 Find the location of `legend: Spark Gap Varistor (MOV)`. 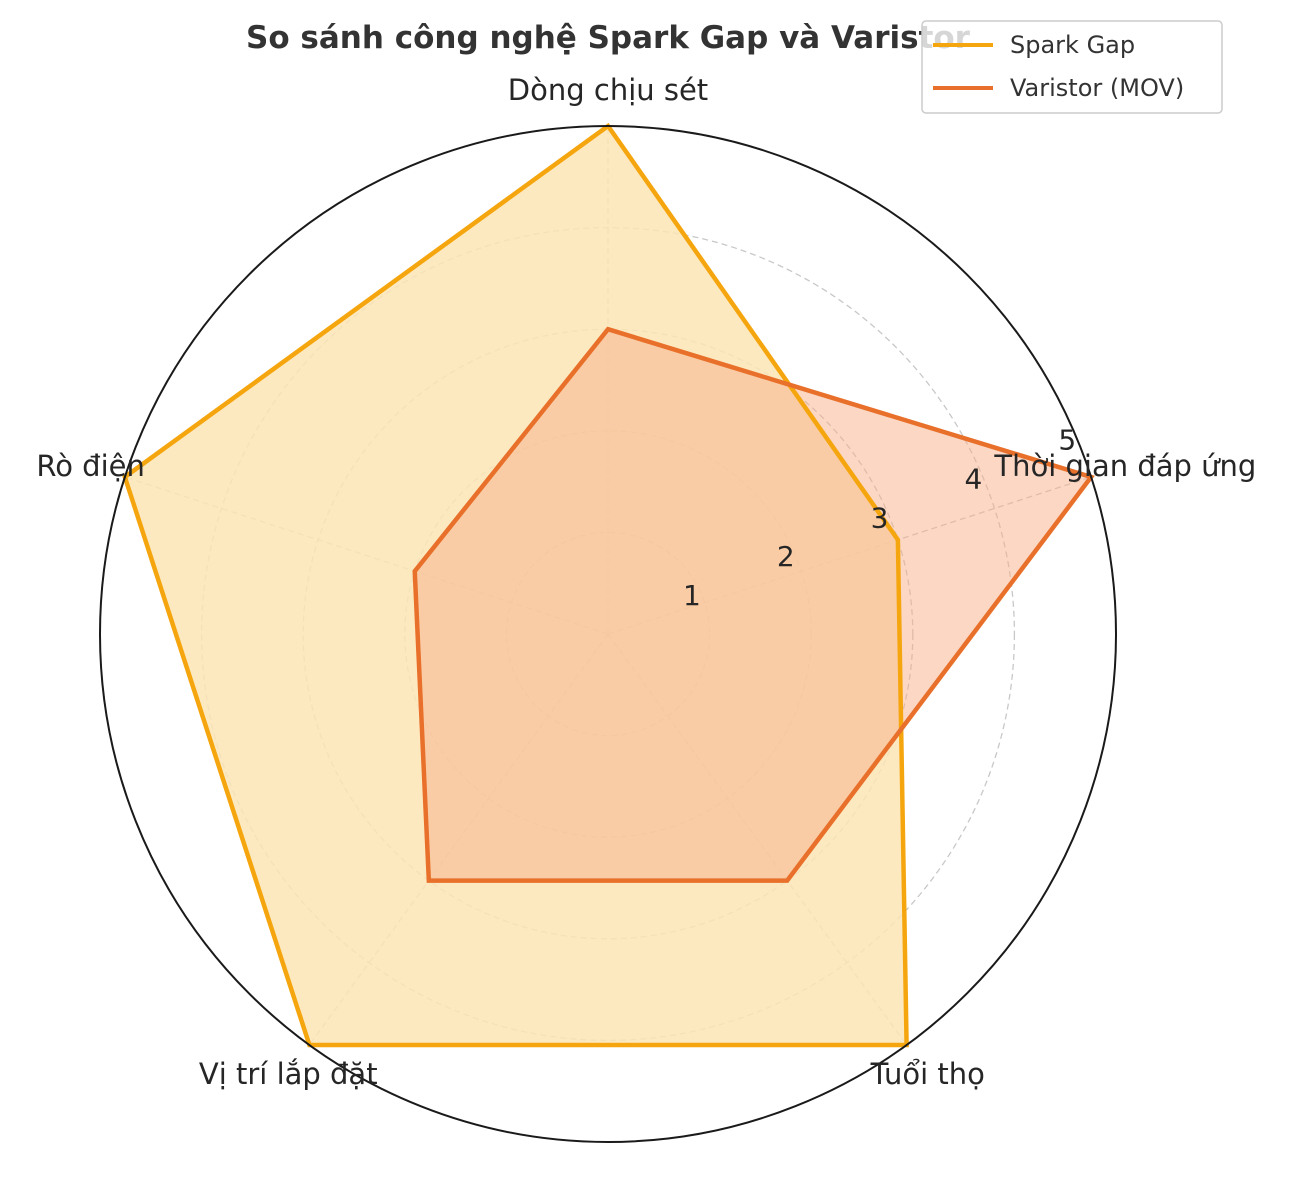

legend: Spark Gap Varistor (MOV) is located at coordinates (1072, 67).